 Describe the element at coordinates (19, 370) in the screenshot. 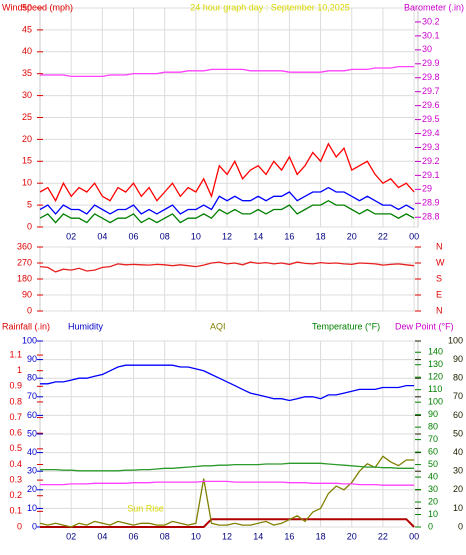

I see `y-tick-label: 1` at that location.